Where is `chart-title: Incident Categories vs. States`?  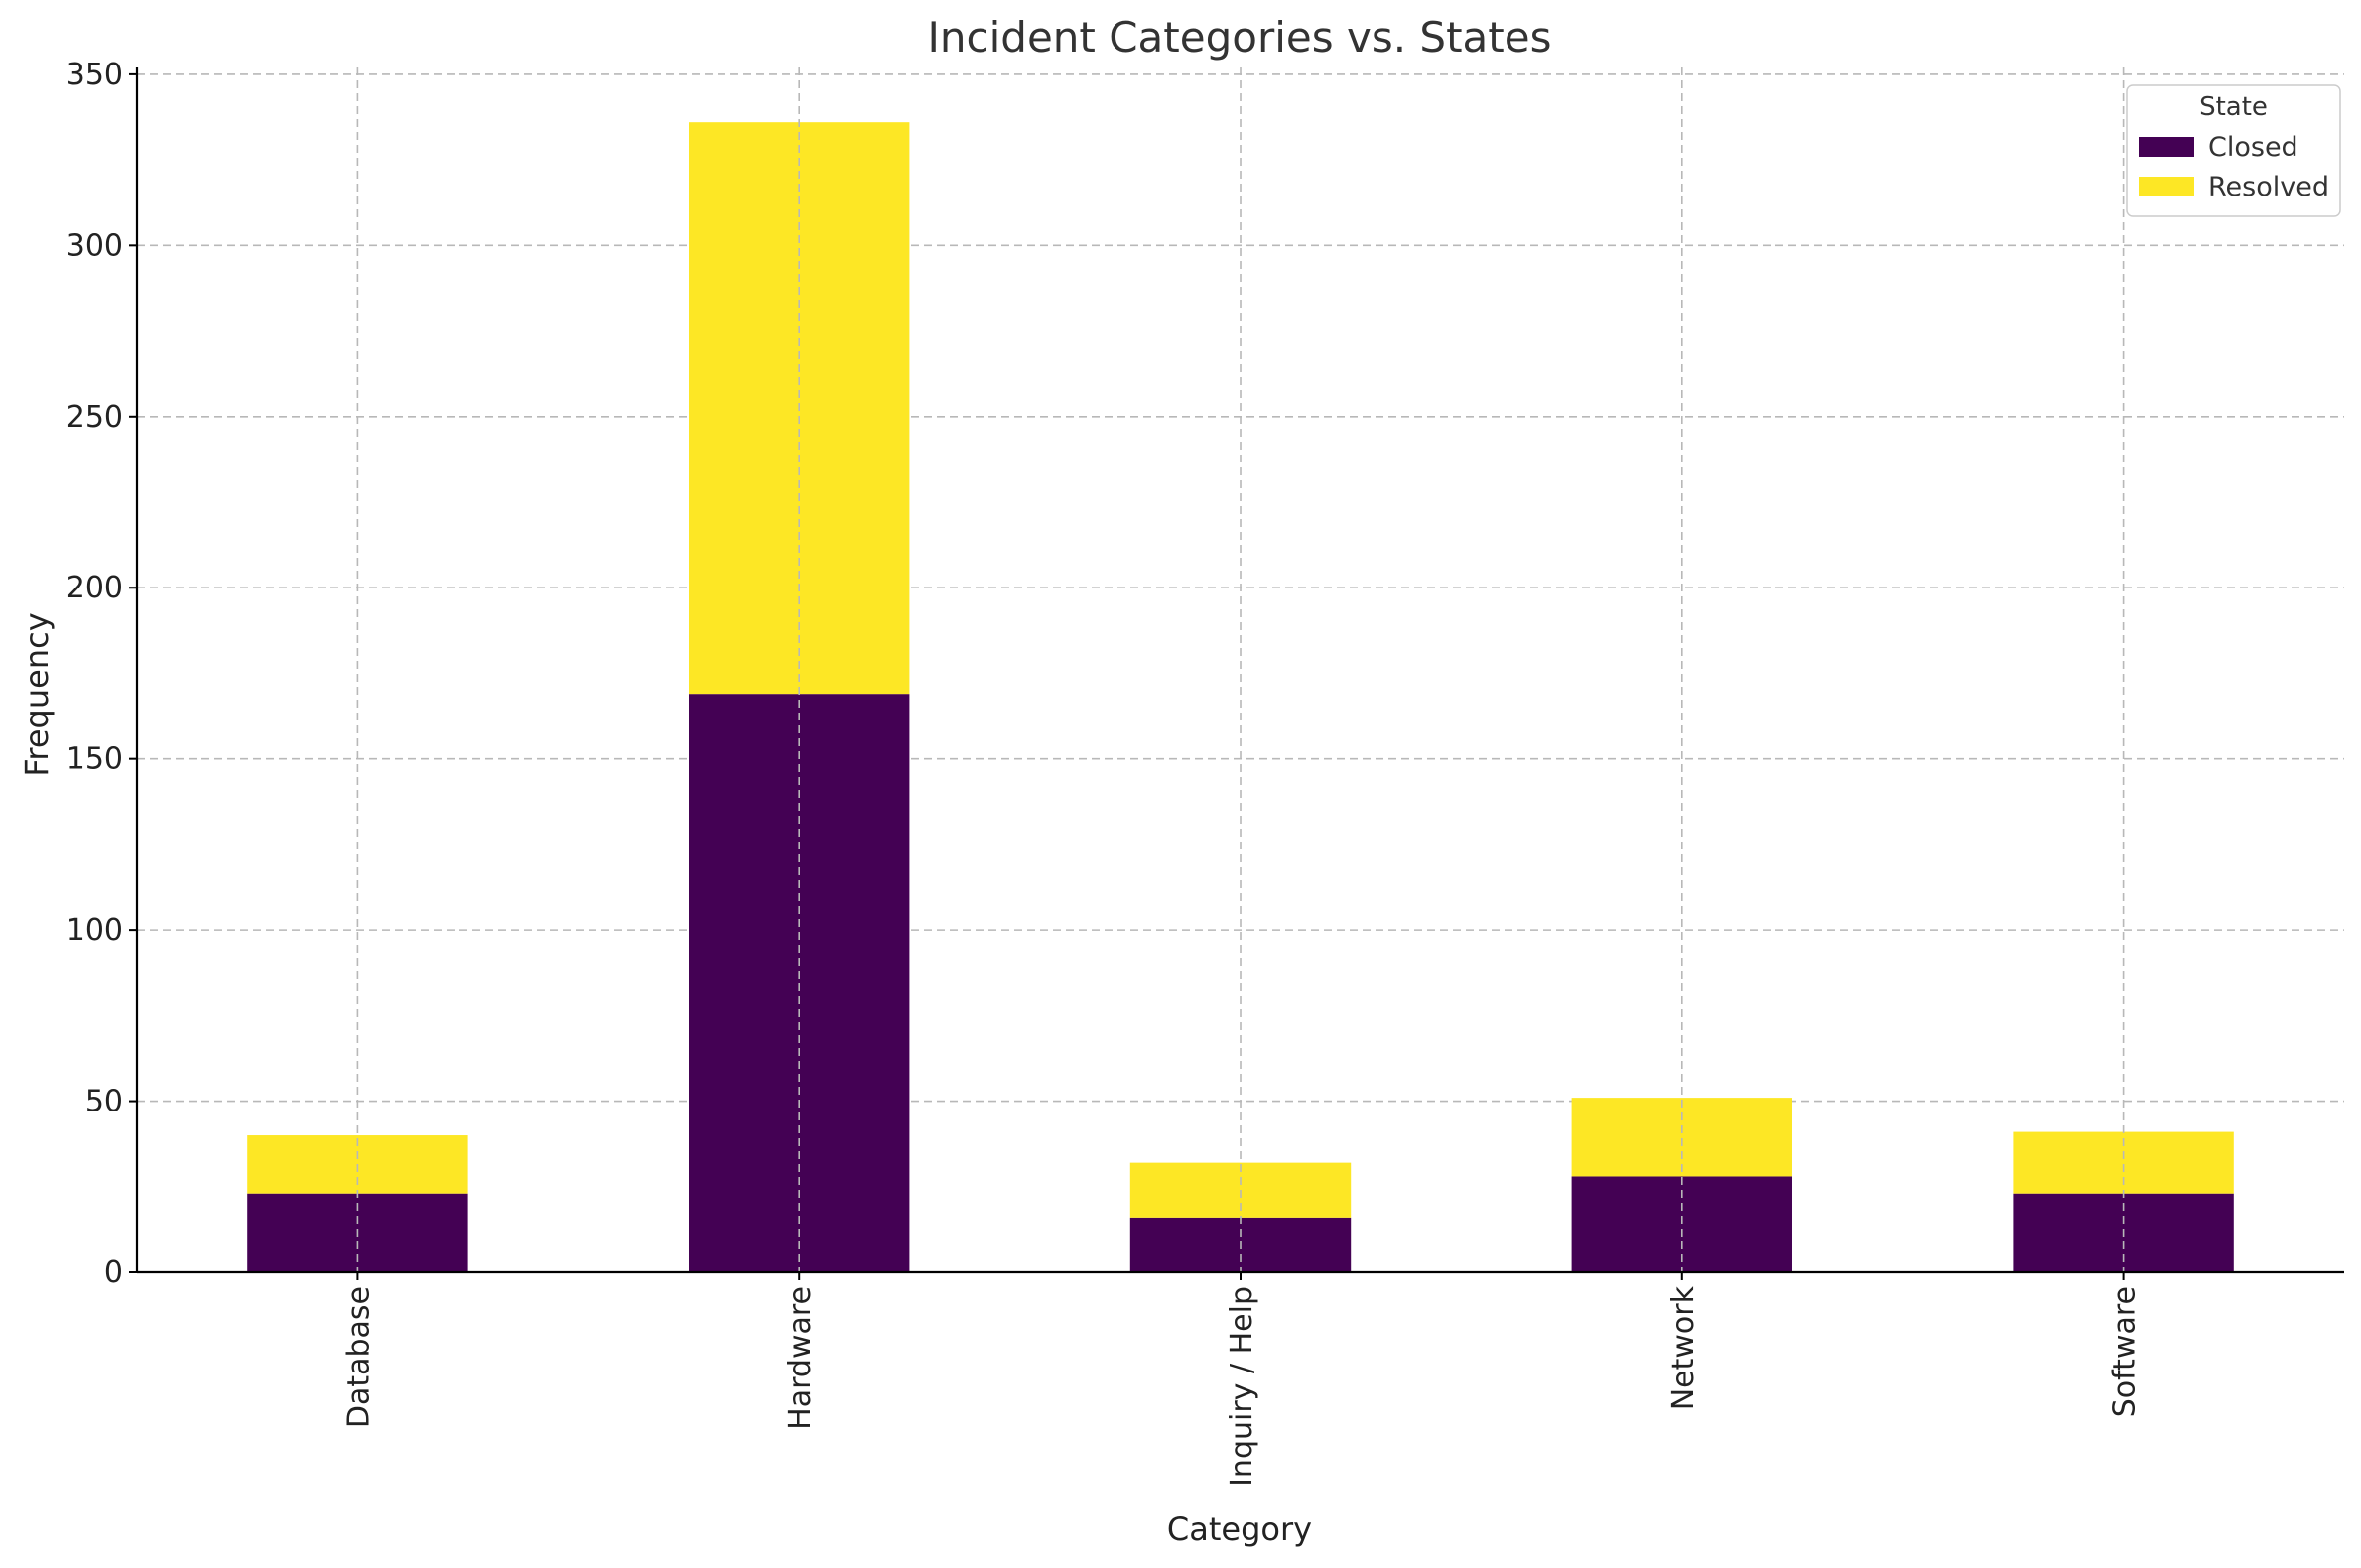 chart-title: Incident Categories vs. States is located at coordinates (1240, 37).